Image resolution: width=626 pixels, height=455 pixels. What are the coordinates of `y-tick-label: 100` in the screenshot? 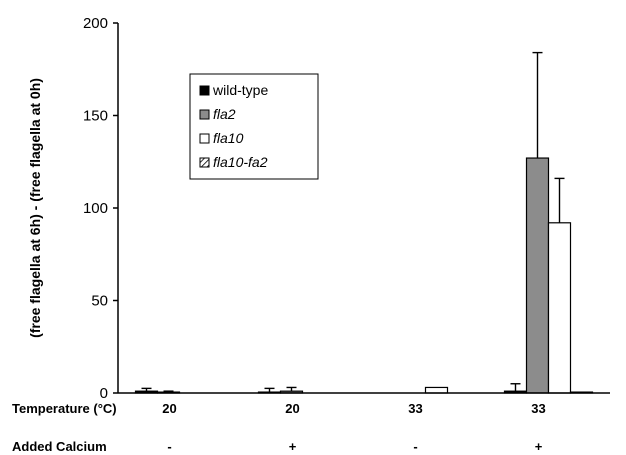 It's located at (95, 208).